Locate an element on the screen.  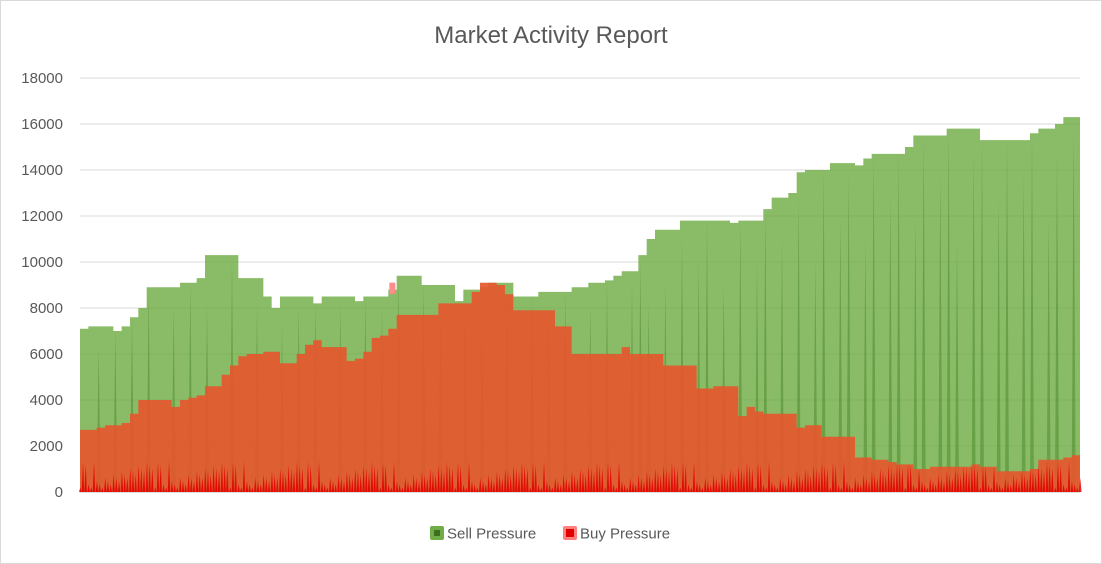
legend-marker-inner is located at coordinates (570, 533).